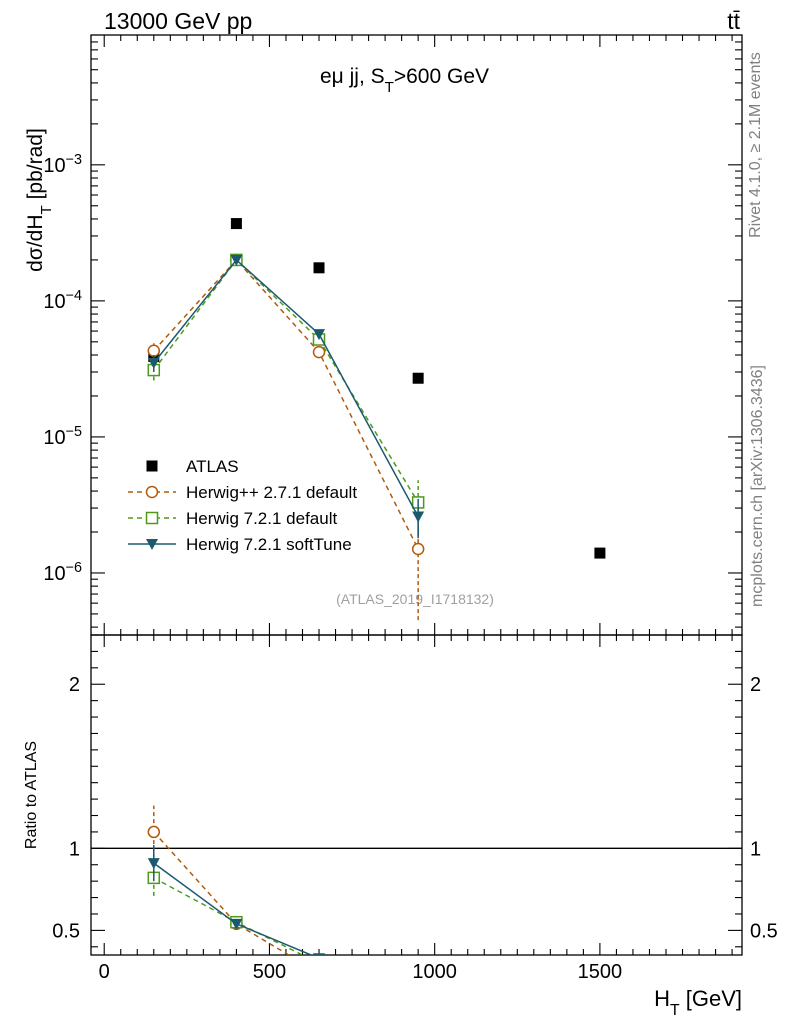 This screenshot has width=786, height=1024. Describe the element at coordinates (755, 685) in the screenshot. I see `ratio-tick-label-right: 2` at that location.